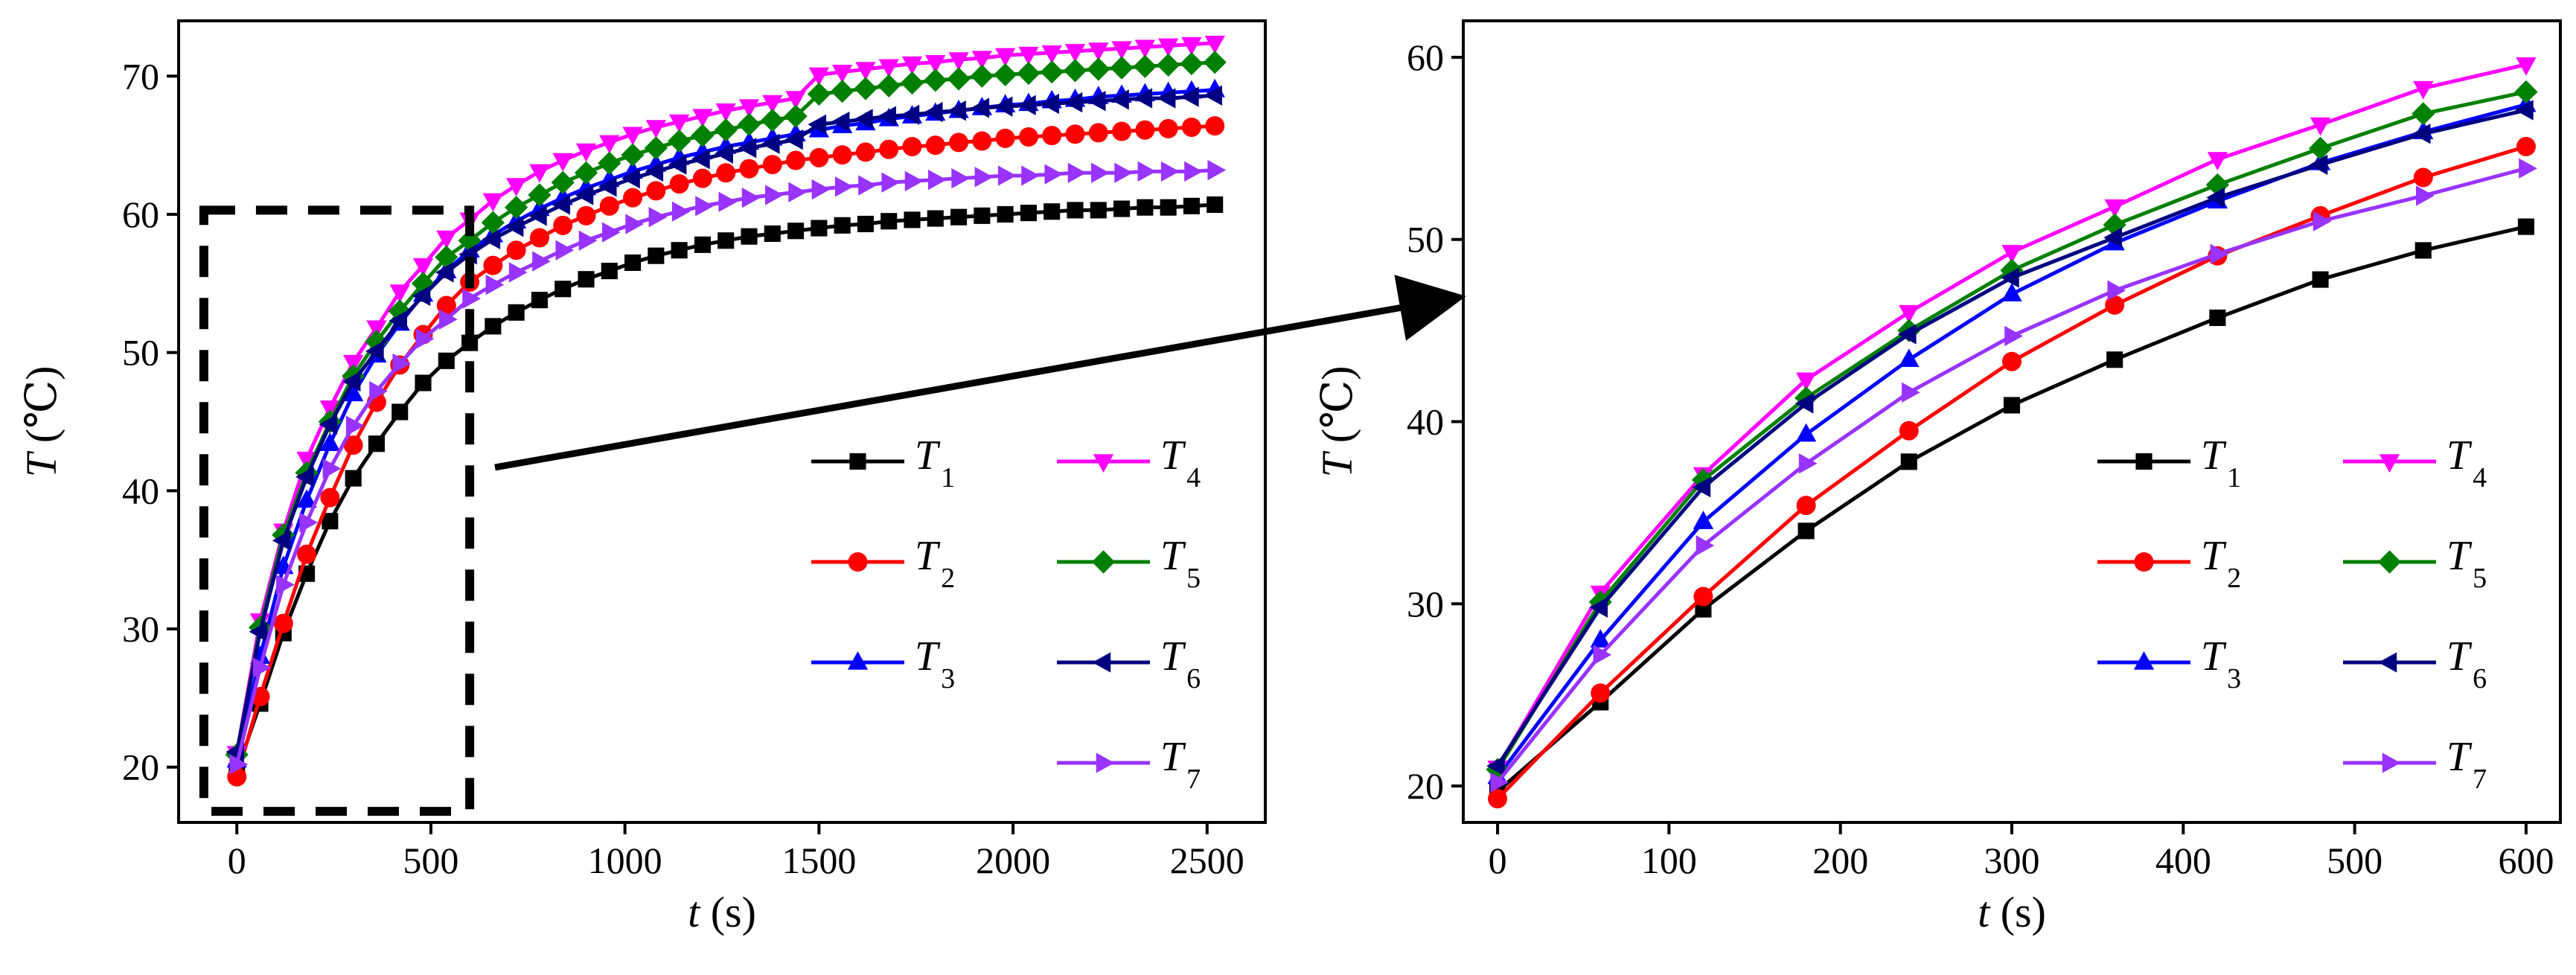 Image resolution: width=2576 pixels, height=975 pixels. I want to click on x-tick-label: 500, so click(2354, 860).